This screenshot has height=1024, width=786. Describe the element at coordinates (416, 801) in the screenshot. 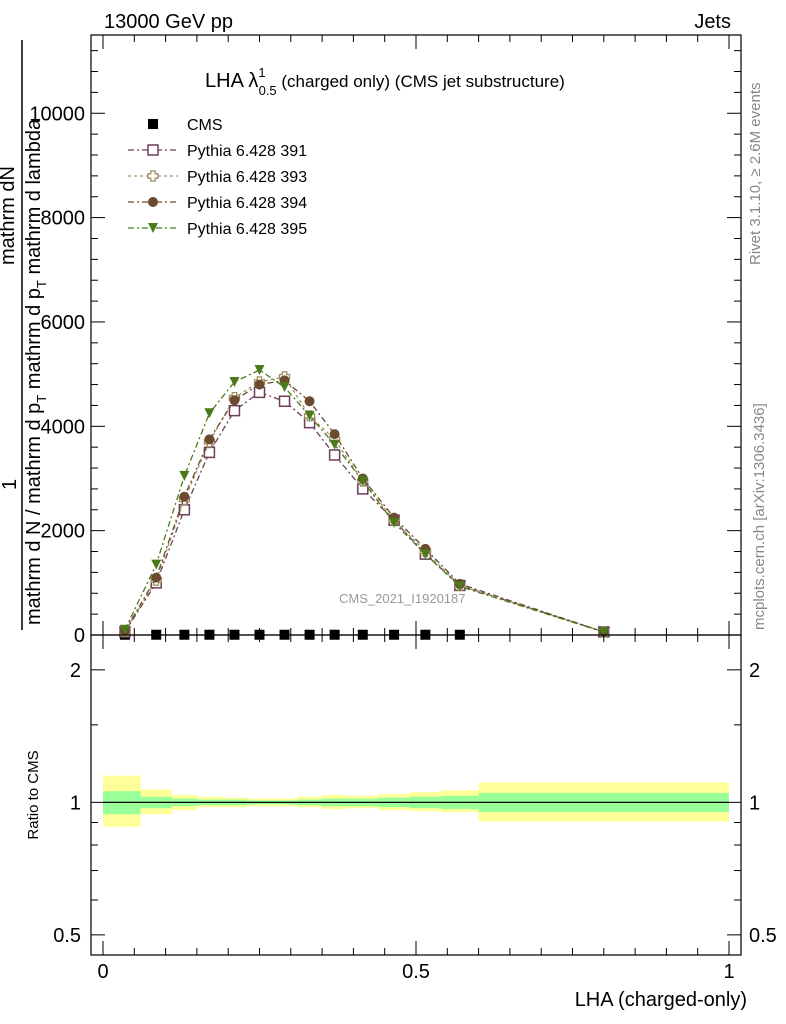

I see `ratio-bands` at that location.